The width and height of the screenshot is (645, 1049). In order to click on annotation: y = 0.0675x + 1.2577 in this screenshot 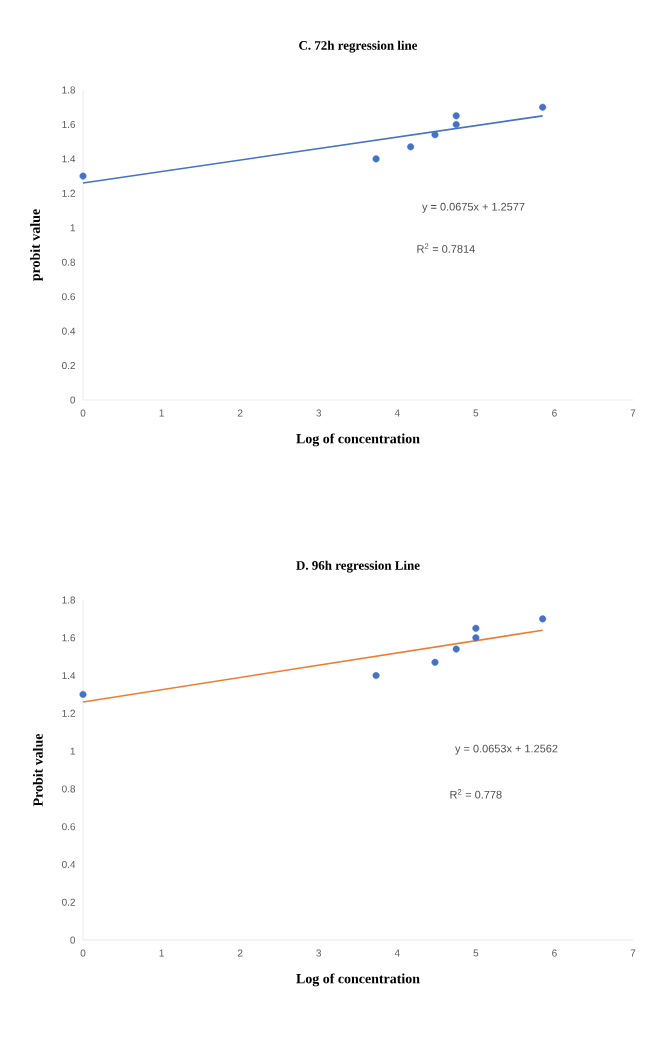, I will do `click(473, 207)`.